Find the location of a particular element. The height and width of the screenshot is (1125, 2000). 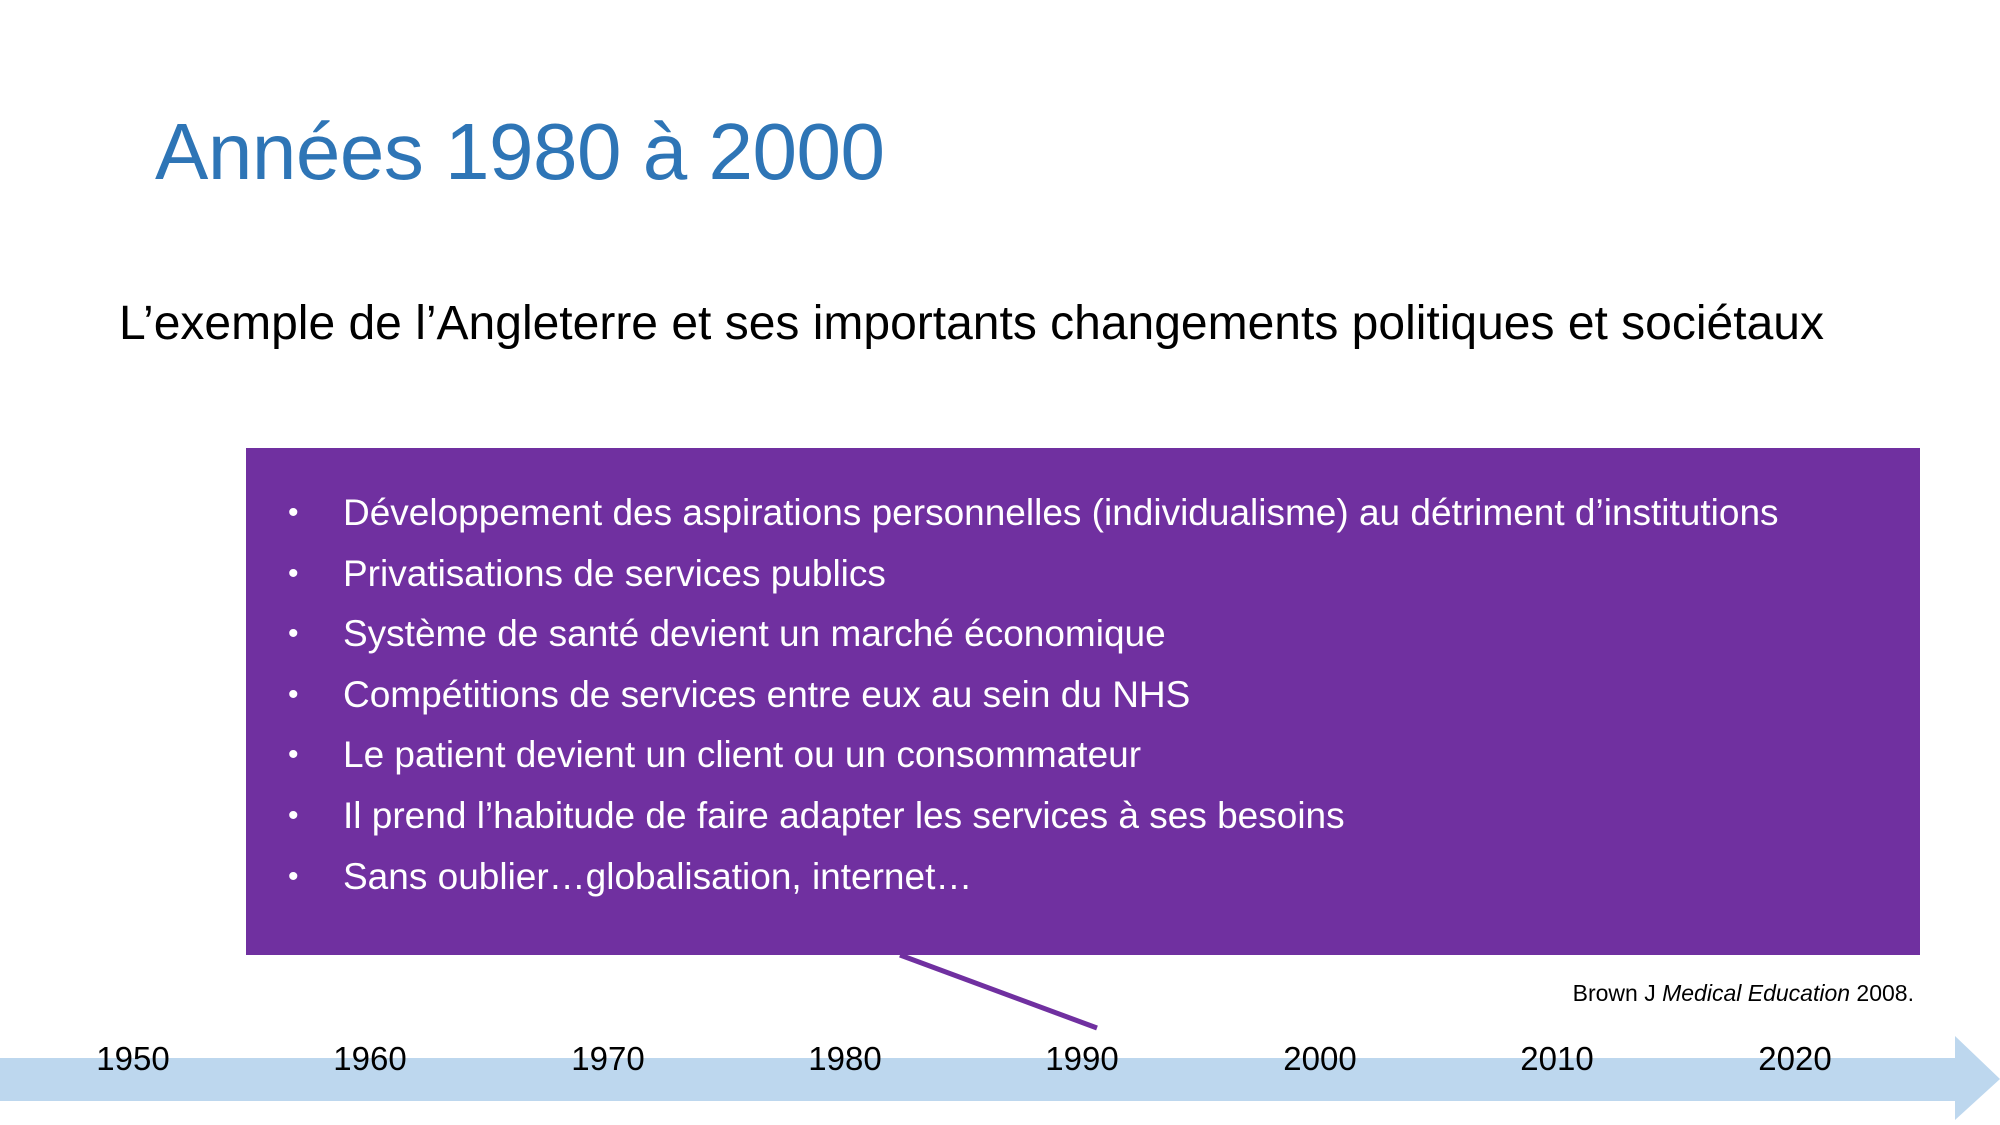

timeline-year: 1990 is located at coordinates (1082, 1058).